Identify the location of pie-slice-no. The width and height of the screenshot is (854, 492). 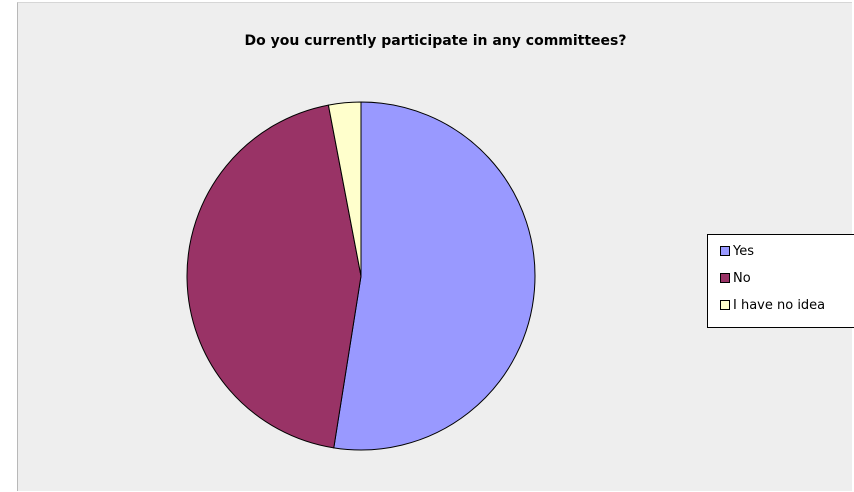
(274, 276).